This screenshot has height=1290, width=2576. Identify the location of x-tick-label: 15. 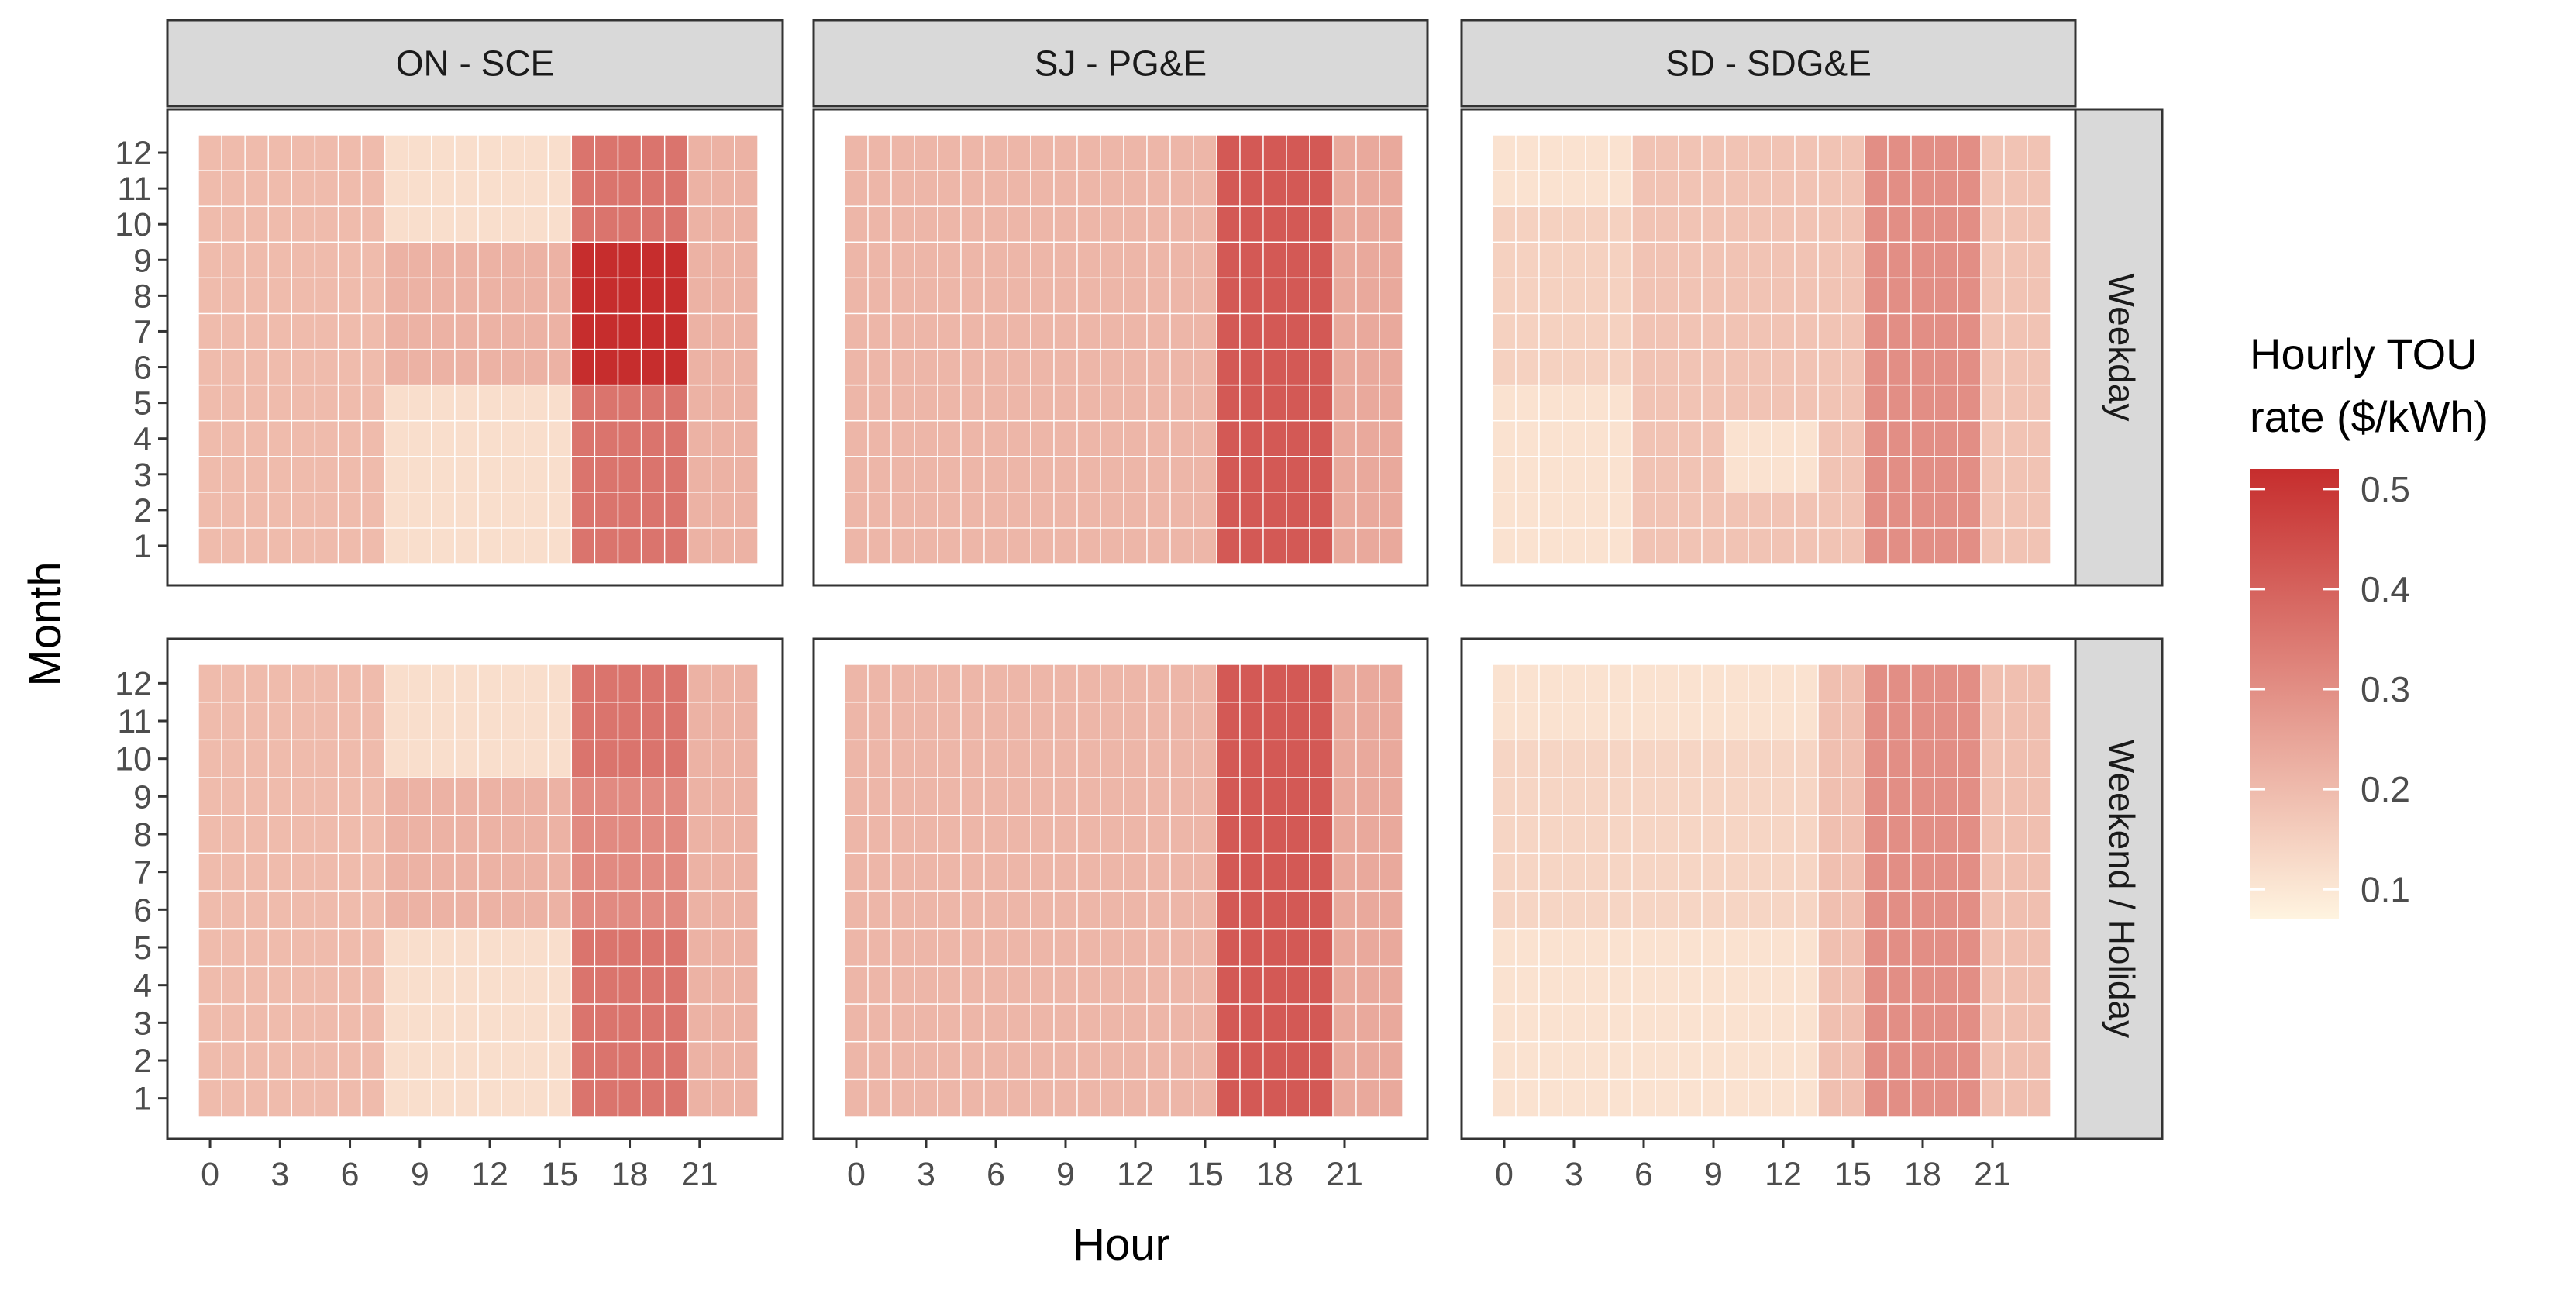
(1853, 1174).